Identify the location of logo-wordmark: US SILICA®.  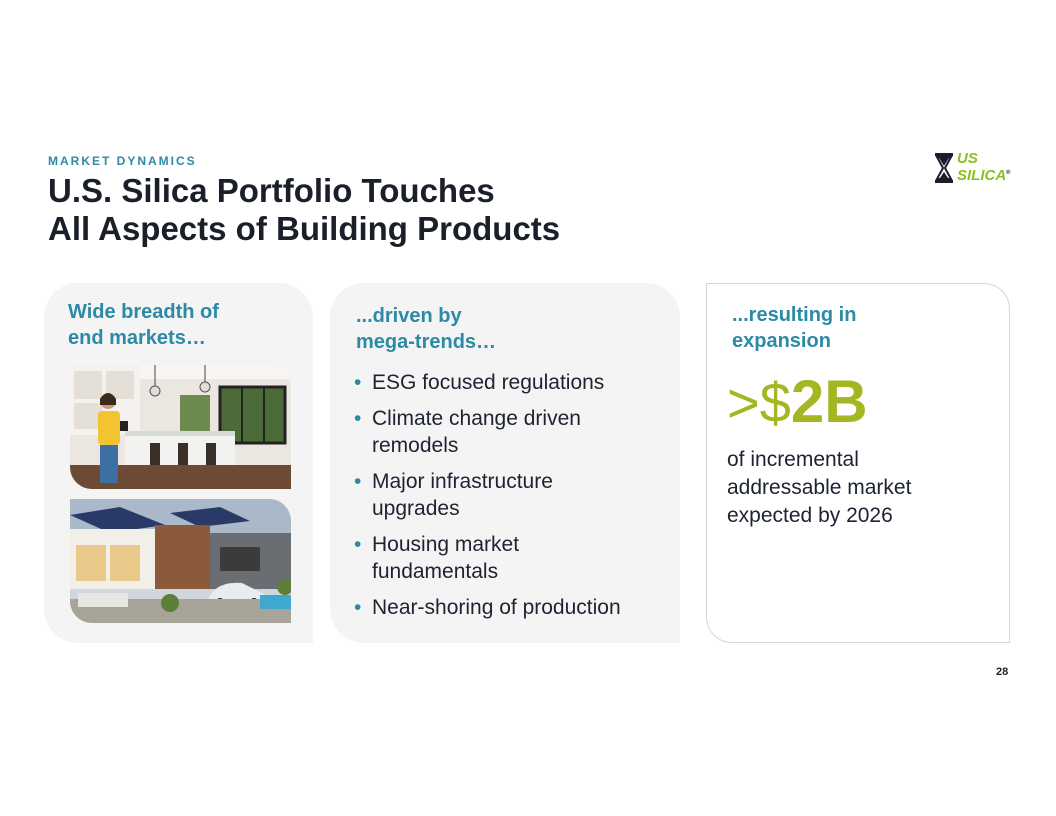
(984, 166).